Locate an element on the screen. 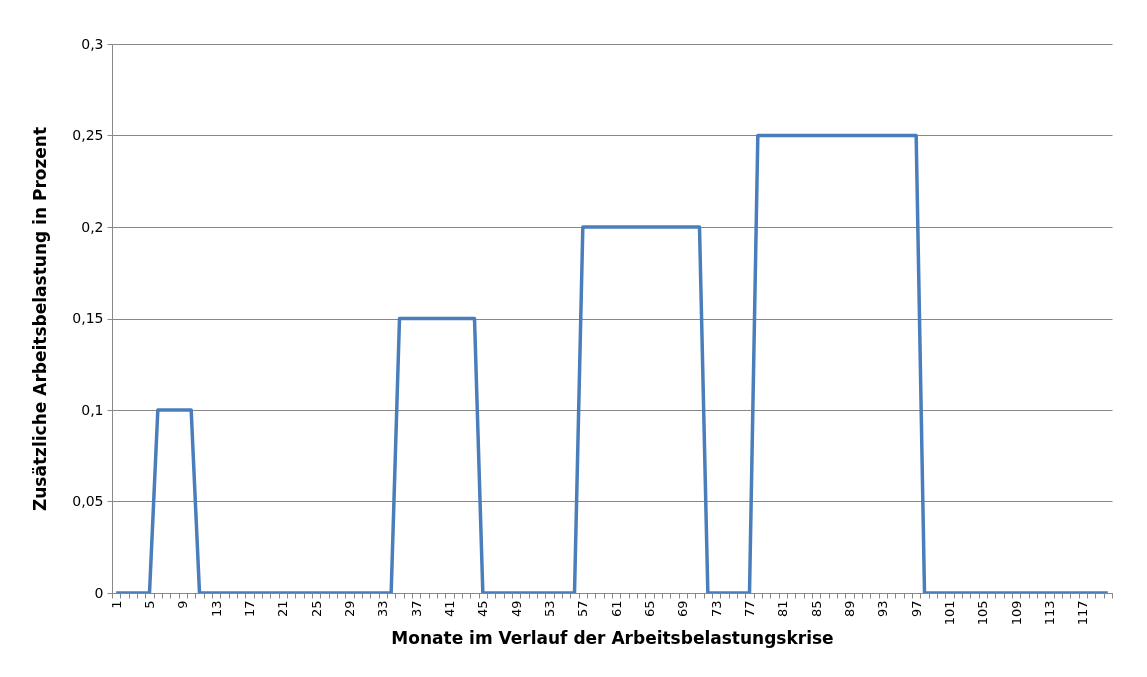 This screenshot has height=677, width=1147. x-tick-label: 89 is located at coordinates (849, 609).